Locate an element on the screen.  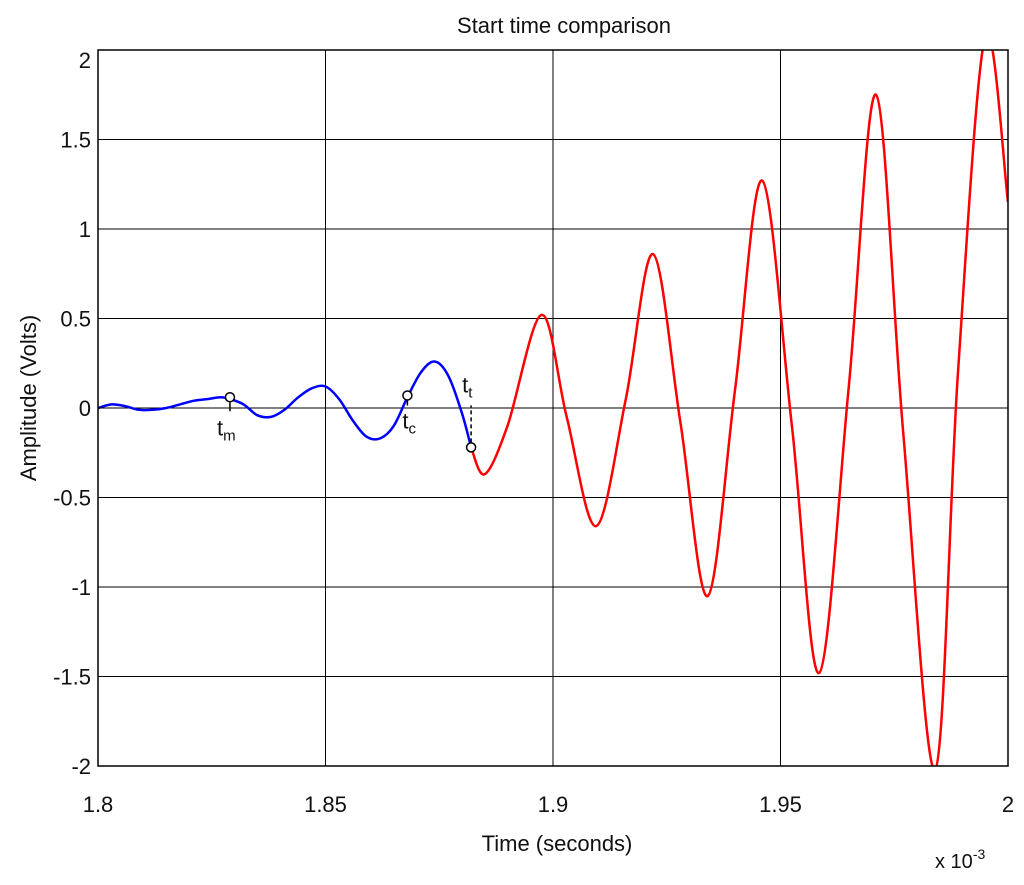
y-tick-label: 2 is located at coordinates (85, 60).